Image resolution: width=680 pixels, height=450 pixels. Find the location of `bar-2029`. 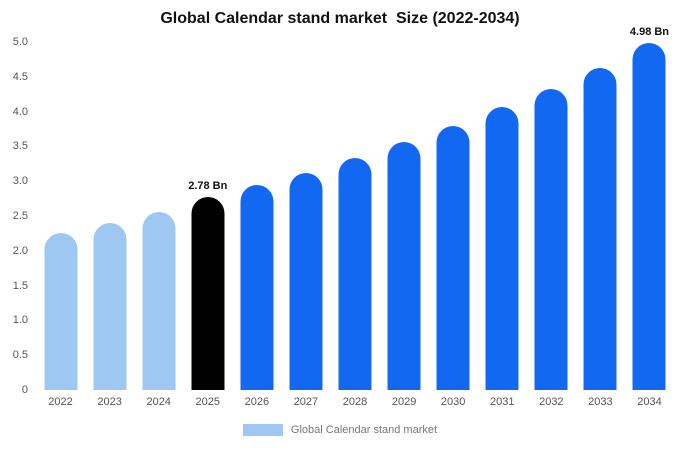

bar-2029 is located at coordinates (404, 266).